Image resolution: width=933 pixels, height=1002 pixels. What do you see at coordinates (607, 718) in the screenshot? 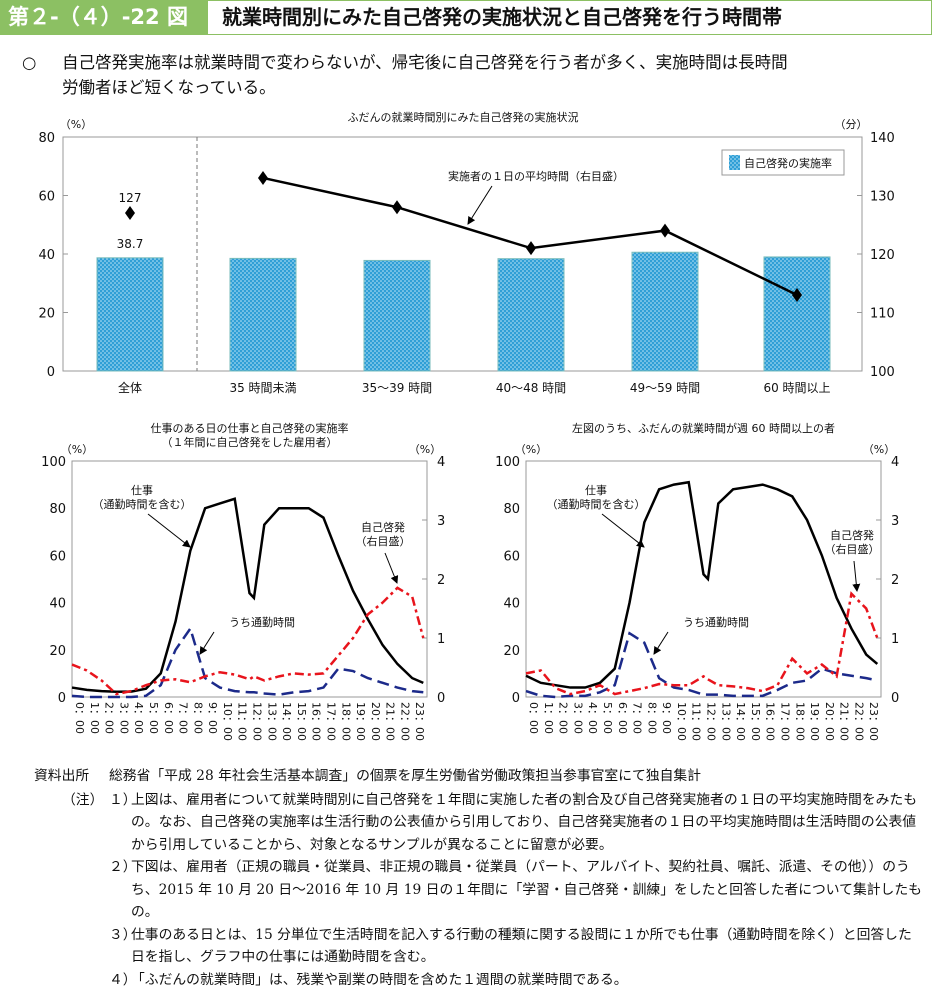
I see `x-tick-label: 5：00` at bounding box center [607, 718].